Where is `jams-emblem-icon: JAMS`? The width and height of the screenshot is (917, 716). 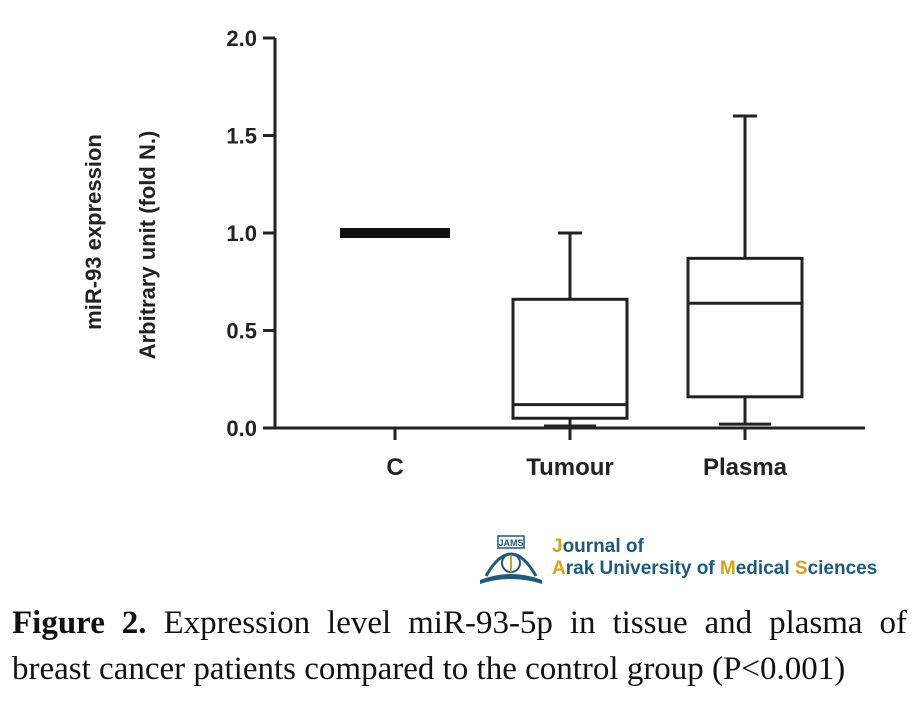 jams-emblem-icon: JAMS is located at coordinates (511, 559).